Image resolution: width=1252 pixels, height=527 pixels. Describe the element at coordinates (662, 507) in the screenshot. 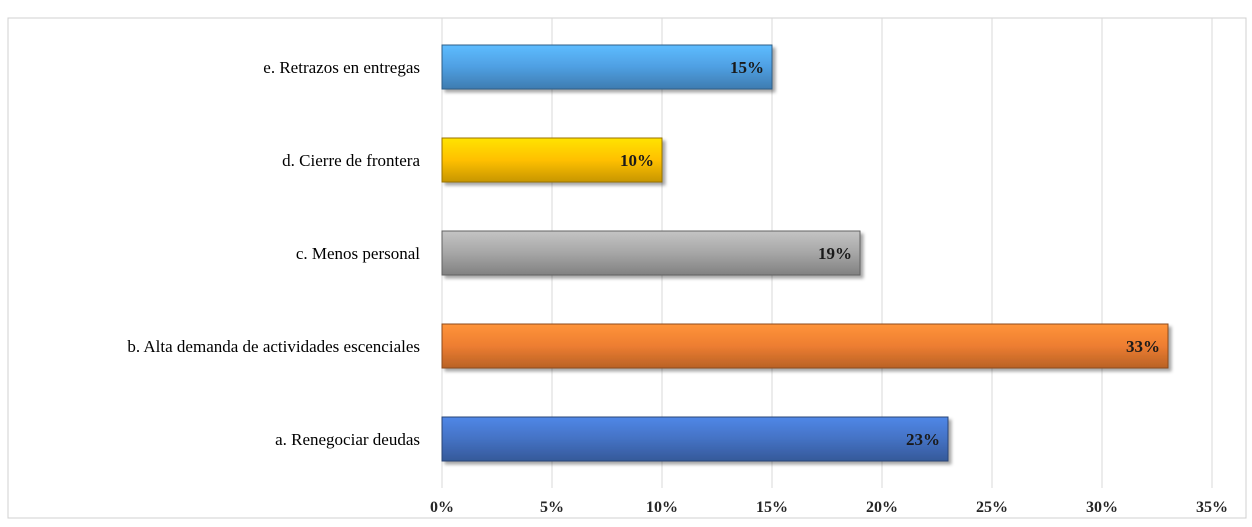

I see `x-tick-label: 10%` at that location.